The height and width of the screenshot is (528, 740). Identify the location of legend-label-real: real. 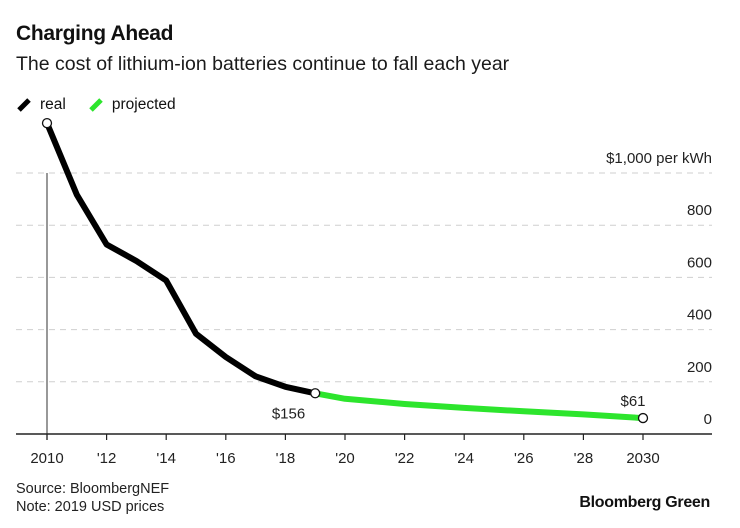
(53, 104).